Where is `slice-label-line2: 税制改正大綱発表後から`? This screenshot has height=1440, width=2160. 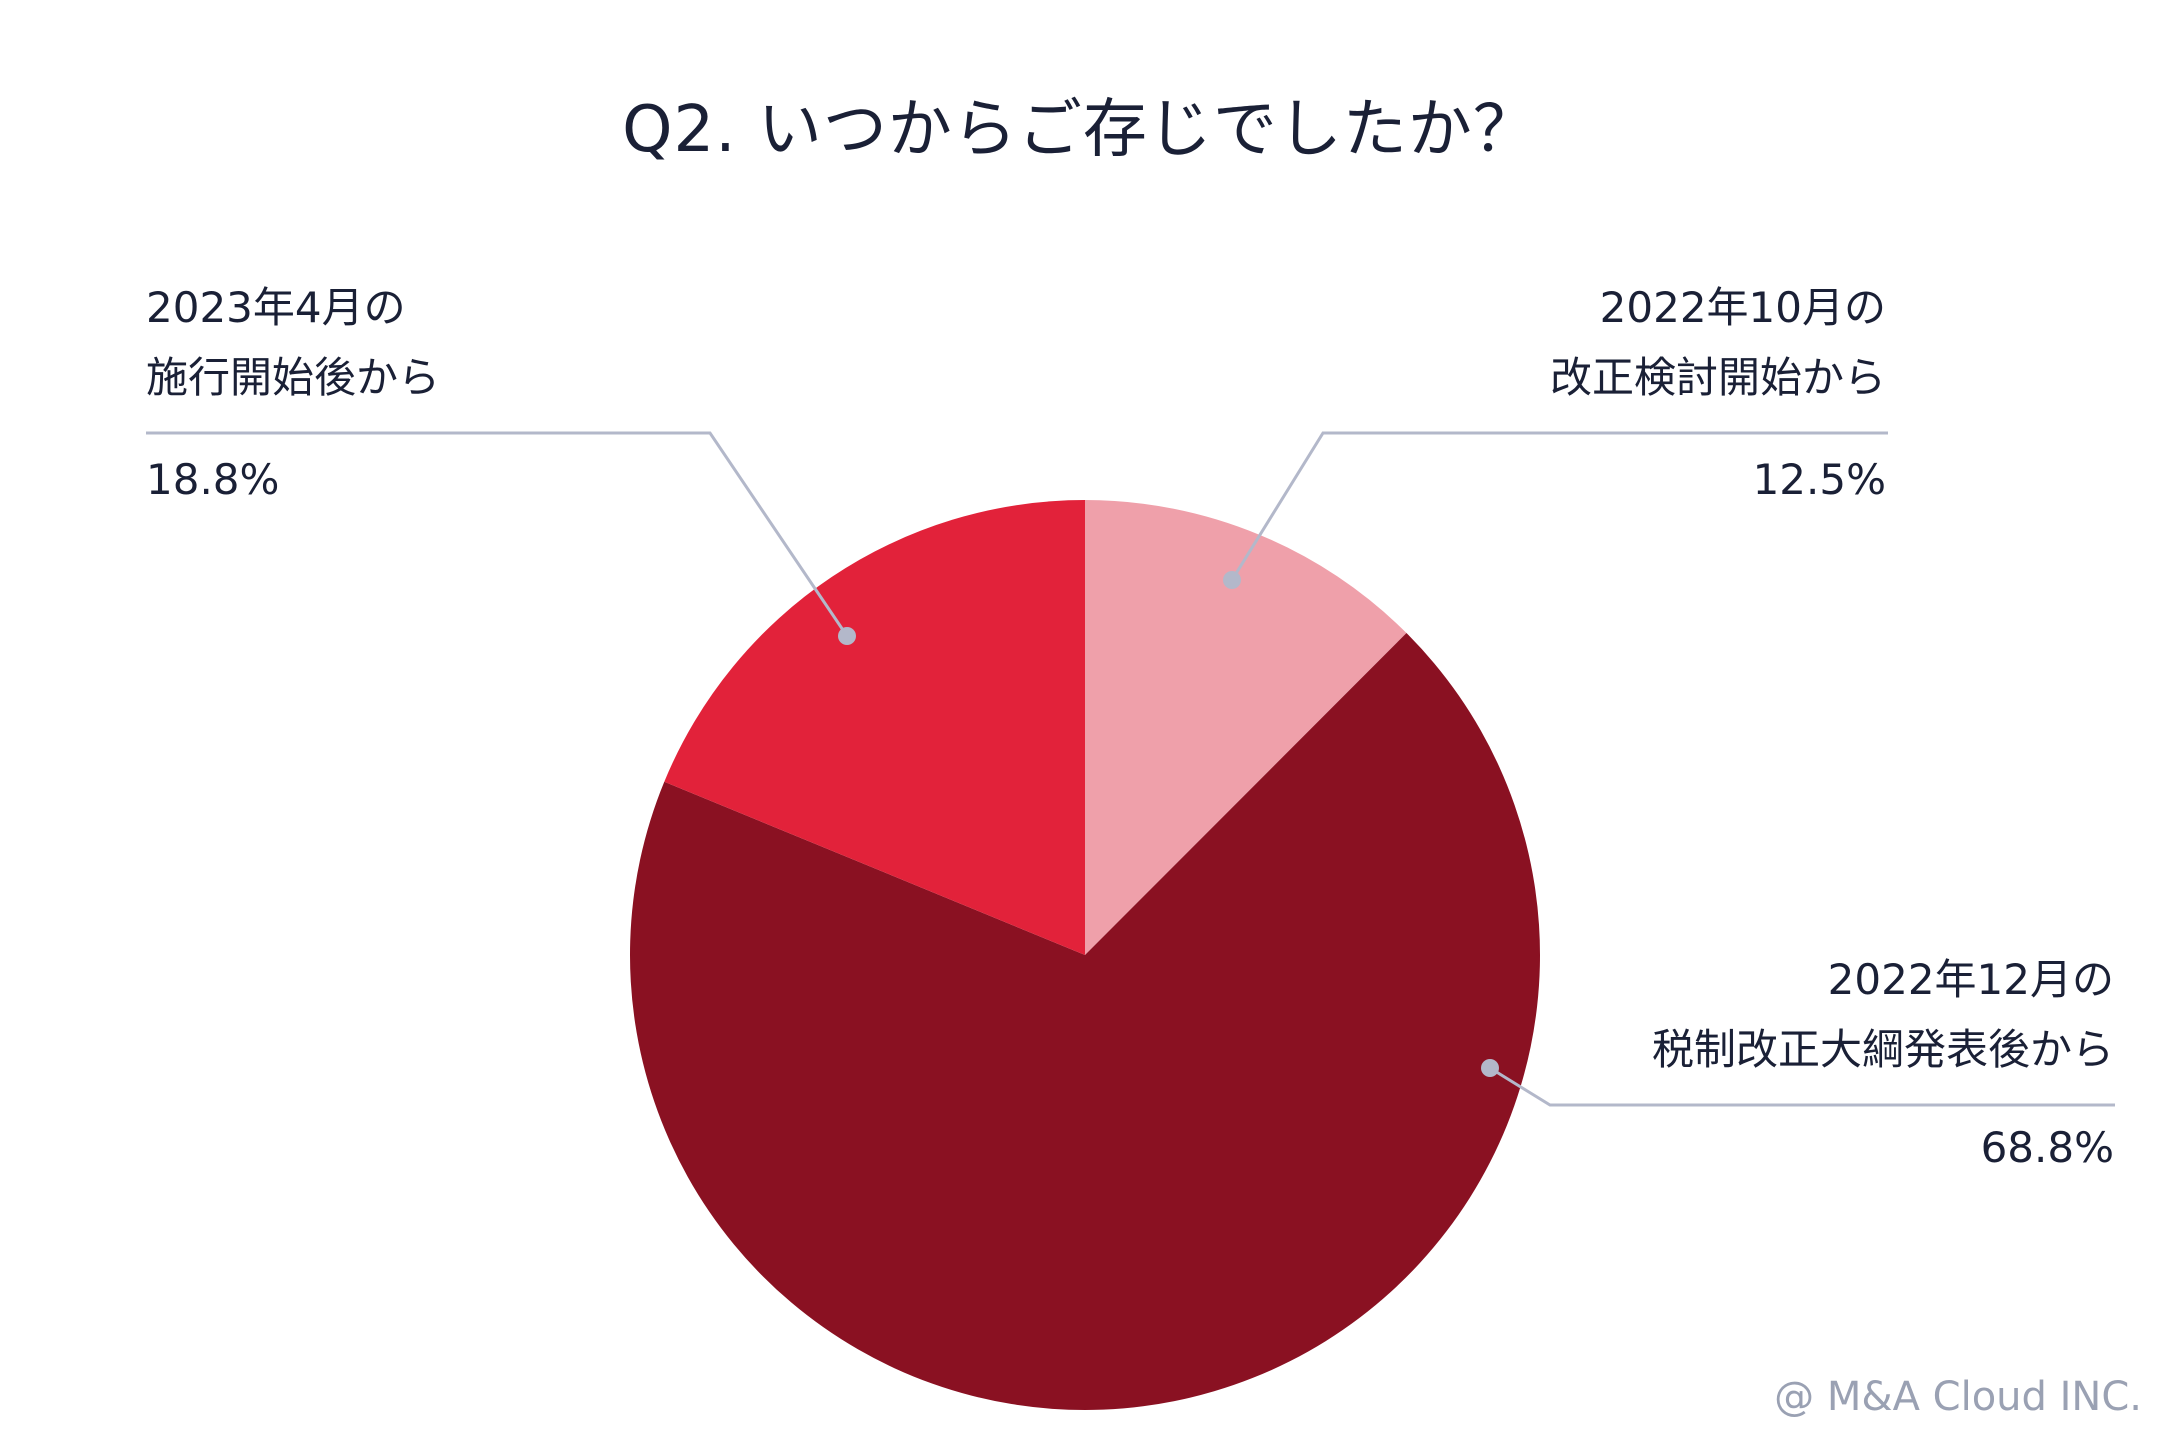 slice-label-line2: 税制改正大綱発表後から is located at coordinates (1882, 1049).